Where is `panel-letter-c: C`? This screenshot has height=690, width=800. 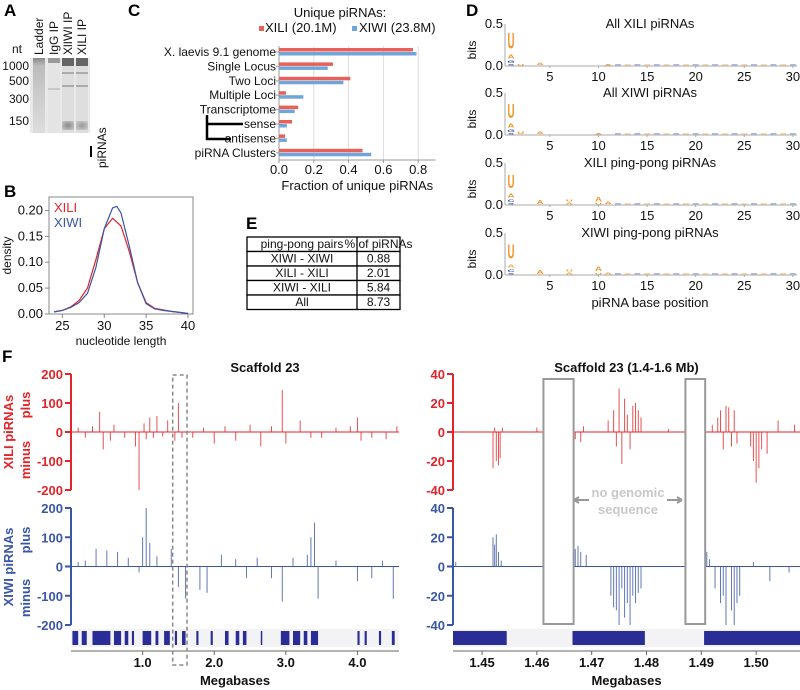
panel-letter-c: C is located at coordinates (134, 10).